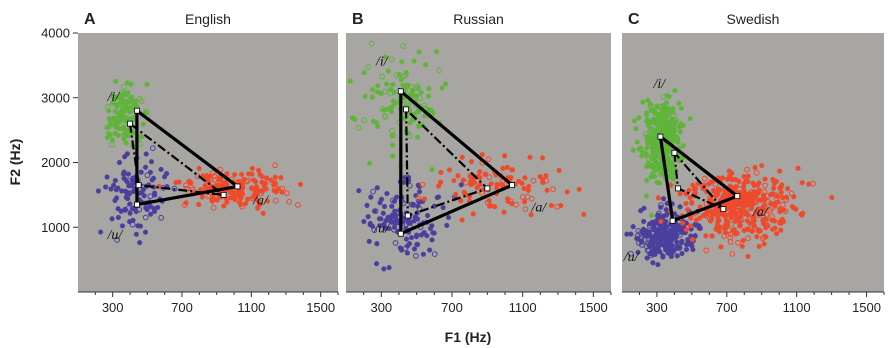  What do you see at coordinates (208, 19) in the screenshot?
I see `panel-title: English` at bounding box center [208, 19].